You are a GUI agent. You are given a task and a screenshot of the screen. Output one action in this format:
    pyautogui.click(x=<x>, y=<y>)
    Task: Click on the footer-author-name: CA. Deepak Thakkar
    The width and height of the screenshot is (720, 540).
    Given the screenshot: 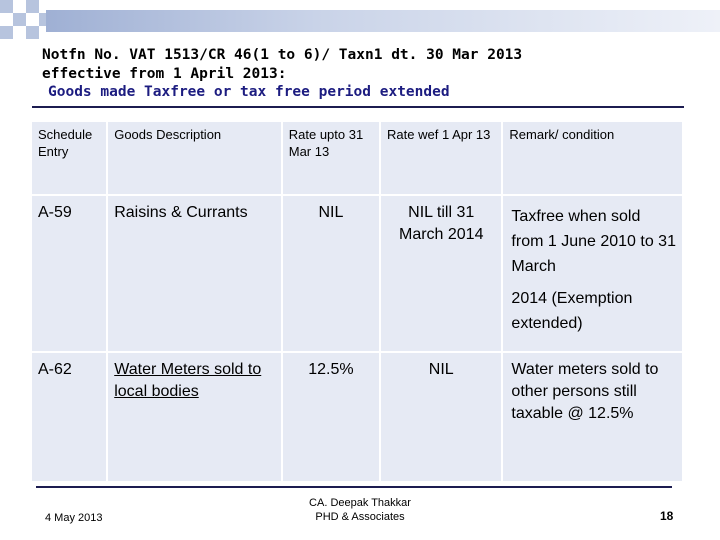 What is the action you would take?
    pyautogui.click(x=360, y=503)
    